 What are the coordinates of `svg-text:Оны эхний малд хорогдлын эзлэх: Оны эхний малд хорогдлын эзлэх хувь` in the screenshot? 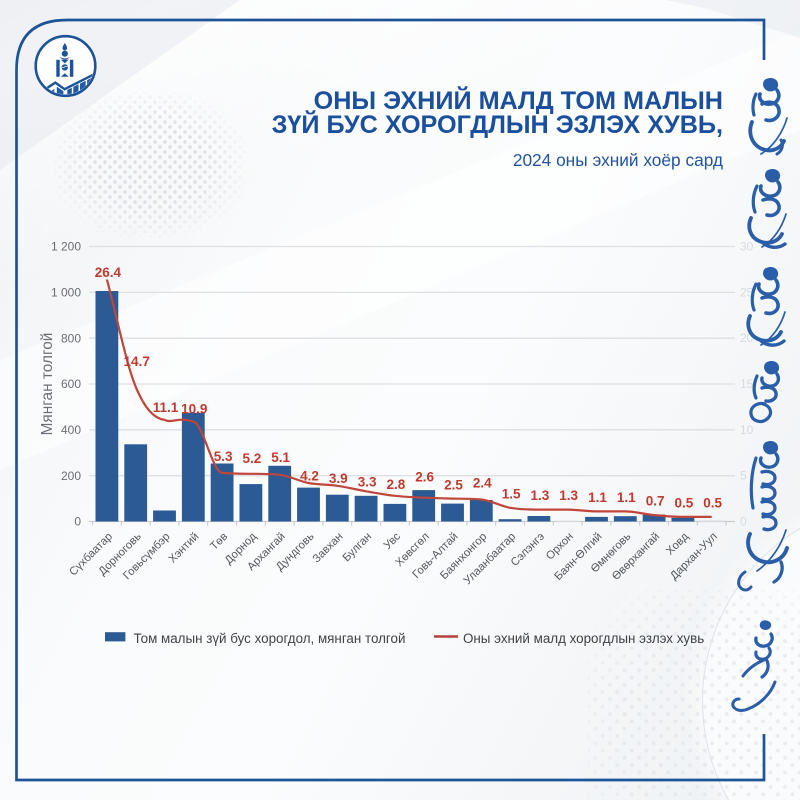 It's located at (583, 638).